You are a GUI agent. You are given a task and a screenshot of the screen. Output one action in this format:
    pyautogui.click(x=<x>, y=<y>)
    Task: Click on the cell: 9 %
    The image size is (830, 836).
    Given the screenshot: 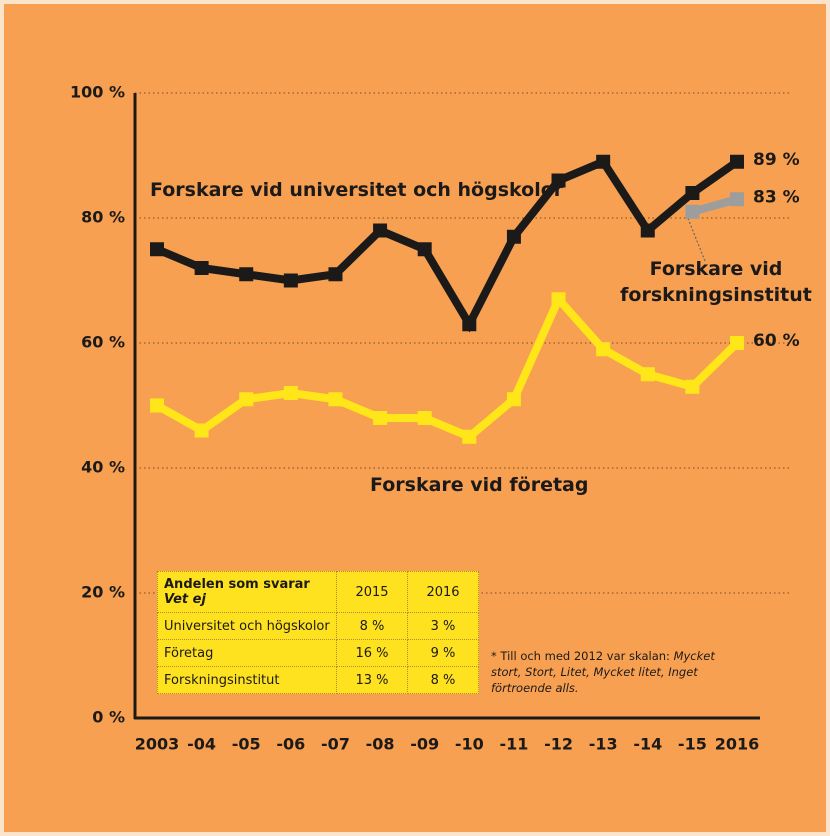 What is the action you would take?
    pyautogui.click(x=443, y=653)
    